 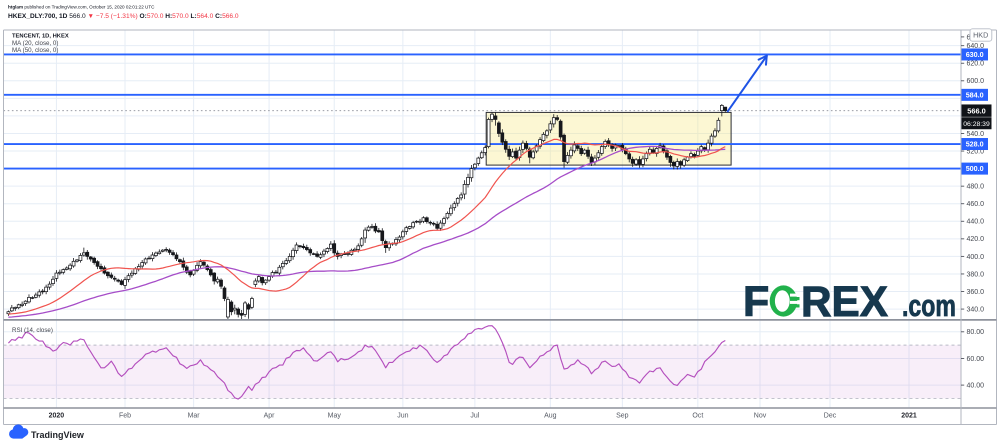 What do you see at coordinates (402, 416) in the screenshot?
I see `time-tick-label: Jun` at bounding box center [402, 416].